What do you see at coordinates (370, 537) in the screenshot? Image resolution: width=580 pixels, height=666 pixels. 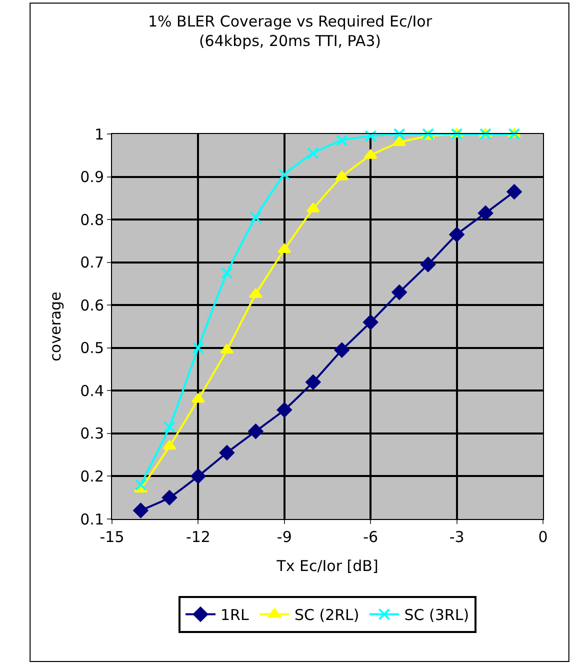 I see `x-tick-label: -6` at bounding box center [370, 537].